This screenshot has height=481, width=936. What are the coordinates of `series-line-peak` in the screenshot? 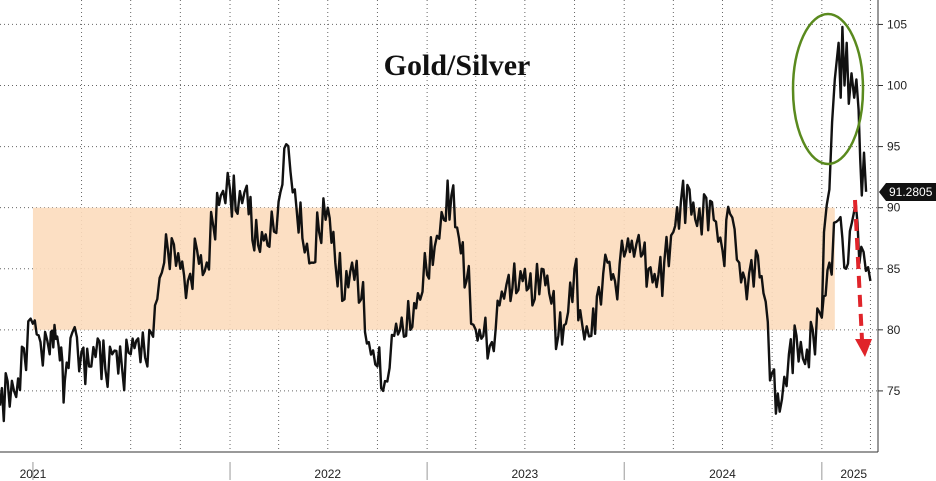 It's located at (844, 171).